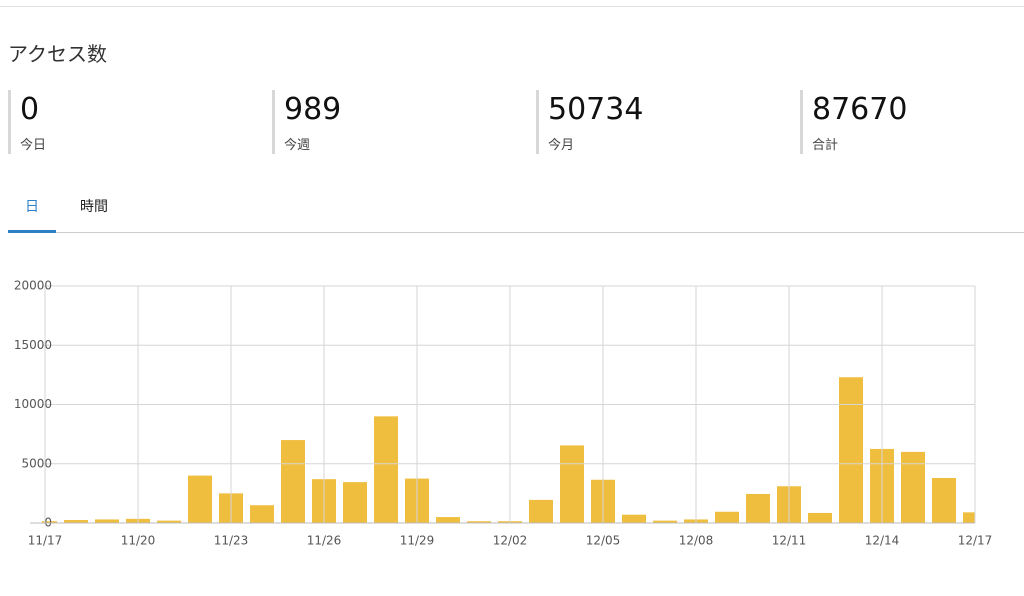 The height and width of the screenshot is (596, 1024). Describe the element at coordinates (975, 541) in the screenshot. I see `x-tick-label: 12/17` at that location.